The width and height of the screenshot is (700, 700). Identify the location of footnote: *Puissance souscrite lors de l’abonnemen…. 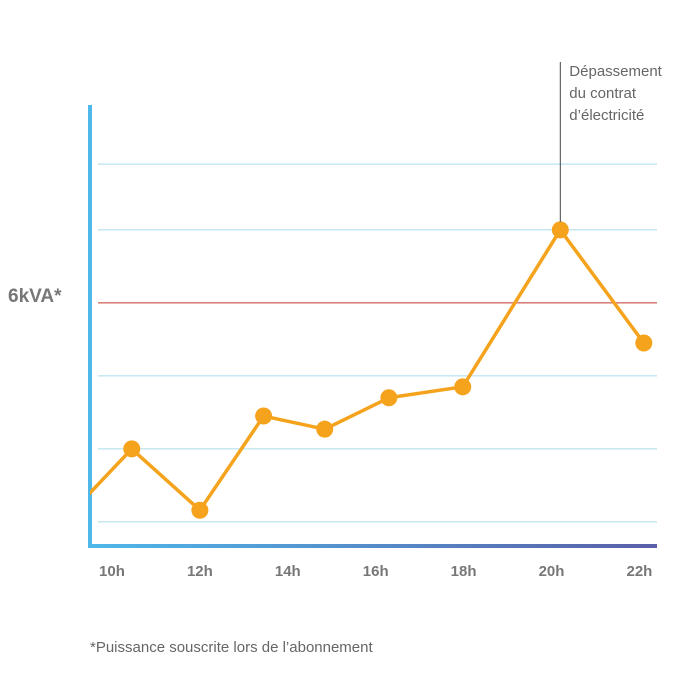
(231, 647).